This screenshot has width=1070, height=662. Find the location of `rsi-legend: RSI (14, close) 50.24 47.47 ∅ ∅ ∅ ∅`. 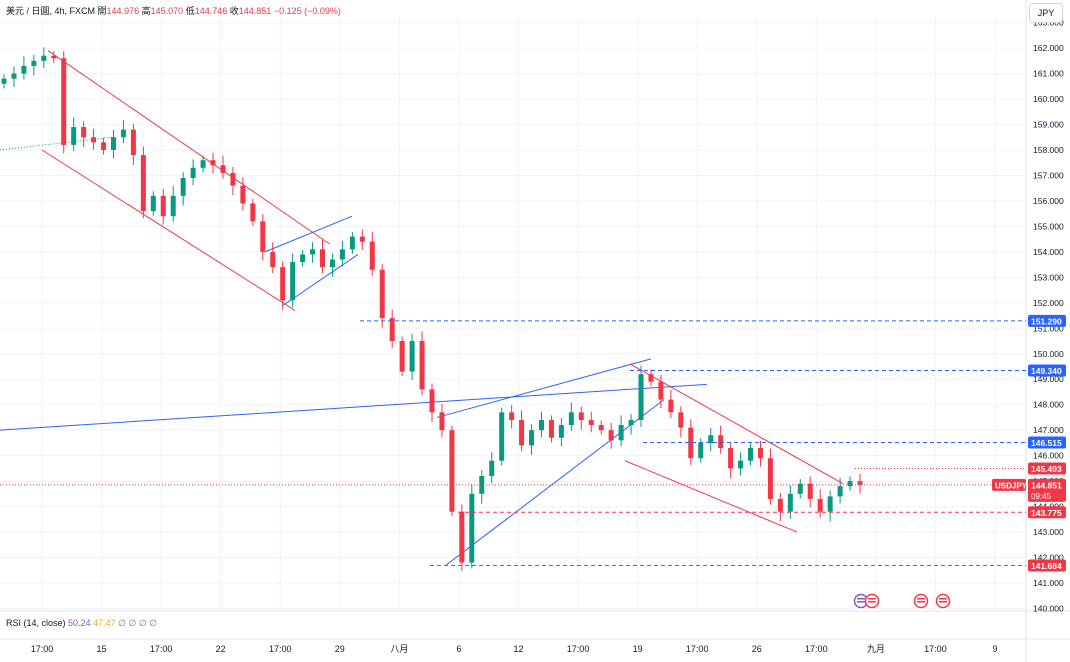

rsi-legend: RSI (14, close) 50.24 47.47 ∅ ∅ ∅ ∅ is located at coordinates (81, 623).